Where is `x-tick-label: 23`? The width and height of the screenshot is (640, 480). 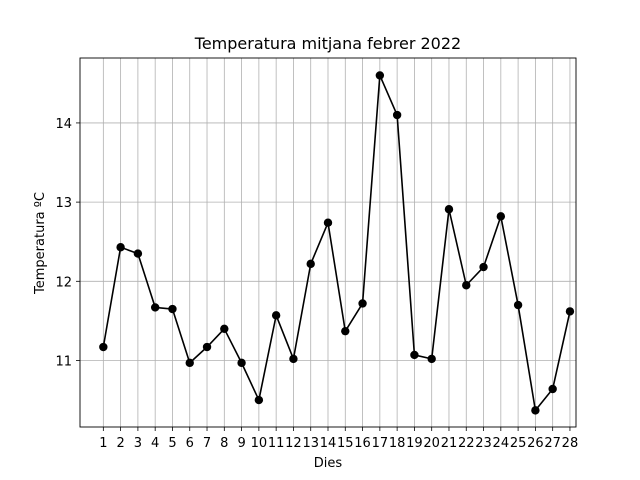
x-tick-label: 23 is located at coordinates (483, 443).